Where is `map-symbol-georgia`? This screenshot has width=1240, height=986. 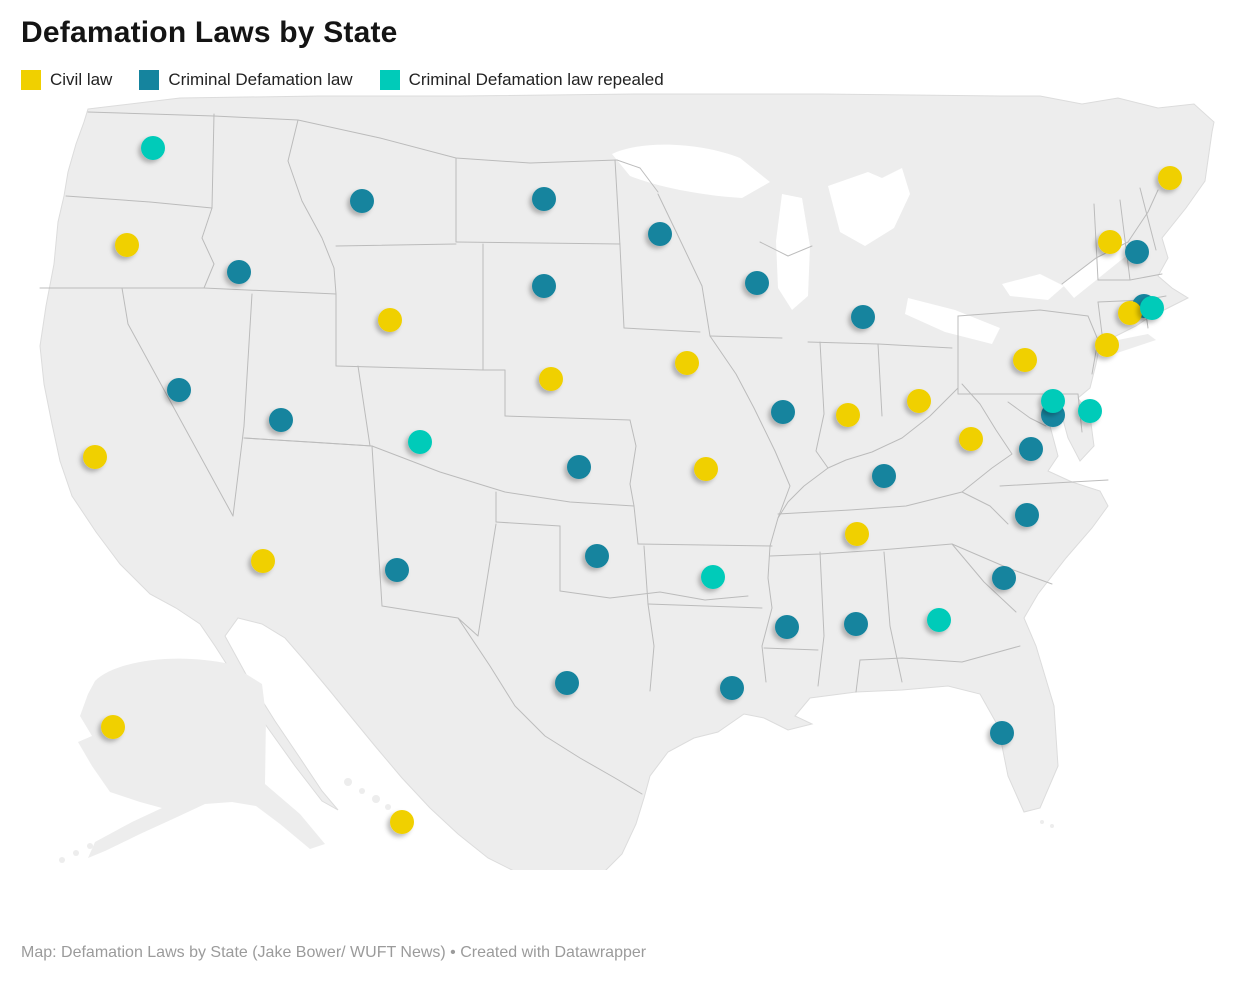 map-symbol-georgia is located at coordinates (939, 620).